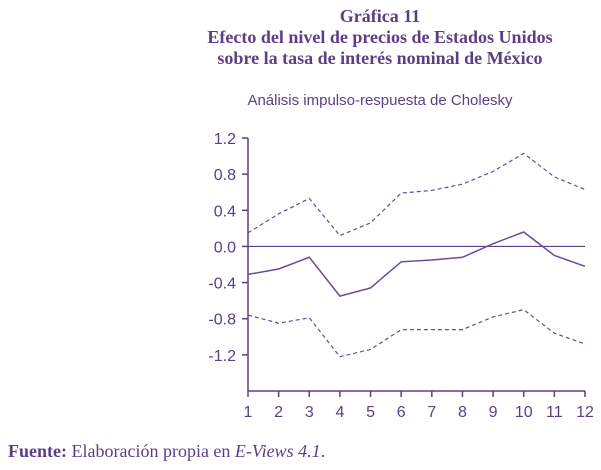  Describe the element at coordinates (37, 451) in the screenshot. I see `source-label: Fuente:` at that location.